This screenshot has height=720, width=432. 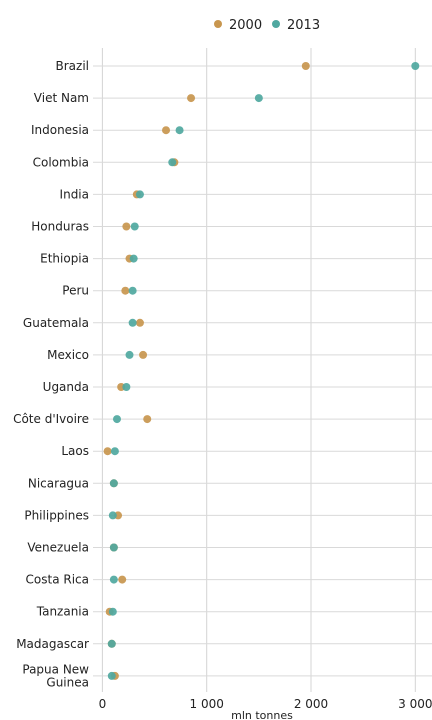 What do you see at coordinates (66, 387) in the screenshot?
I see `y-tick-label: Uganda` at bounding box center [66, 387].